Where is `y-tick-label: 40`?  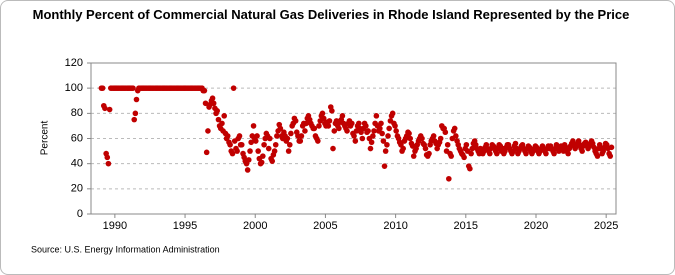
y-tick-label: 40 is located at coordinates (77, 164).